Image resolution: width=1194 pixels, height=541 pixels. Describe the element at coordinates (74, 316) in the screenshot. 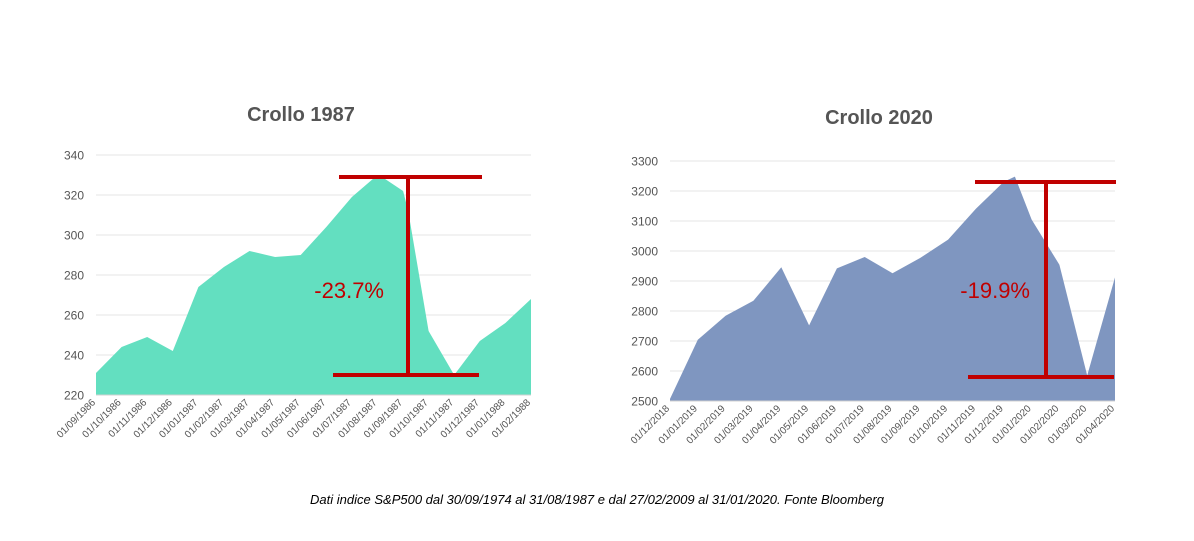

I see `y-tick-label: 260` at that location.